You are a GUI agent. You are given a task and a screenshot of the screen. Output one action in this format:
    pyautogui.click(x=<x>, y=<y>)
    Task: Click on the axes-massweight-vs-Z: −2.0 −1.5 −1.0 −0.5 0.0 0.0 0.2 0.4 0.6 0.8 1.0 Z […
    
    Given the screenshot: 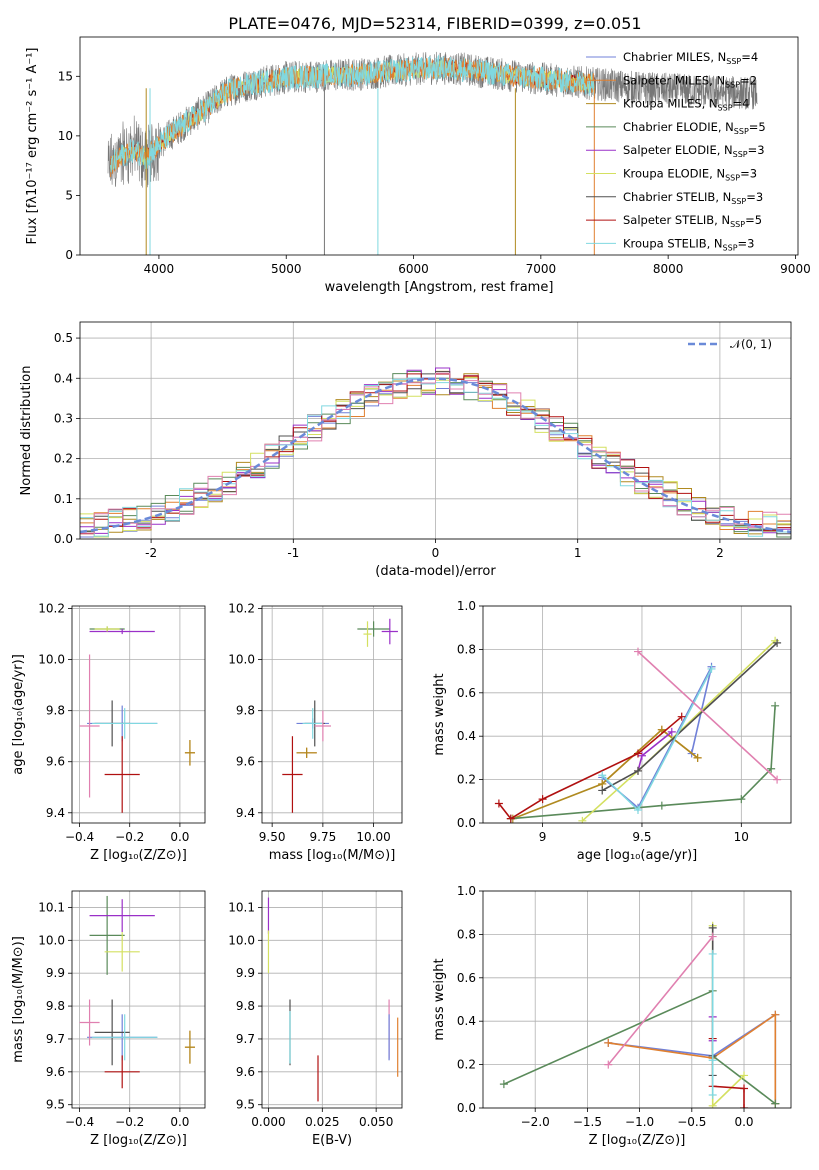 What is the action you would take?
    pyautogui.click(x=612, y=1016)
    